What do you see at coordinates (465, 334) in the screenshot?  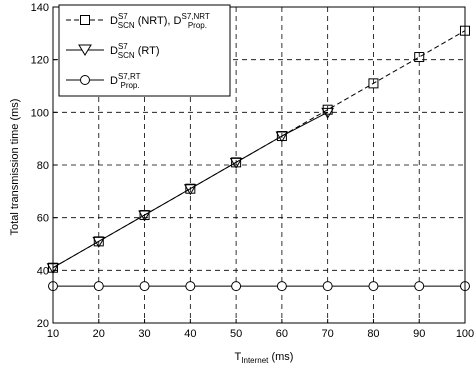 I see `x-tick-label: 100` at bounding box center [465, 334].